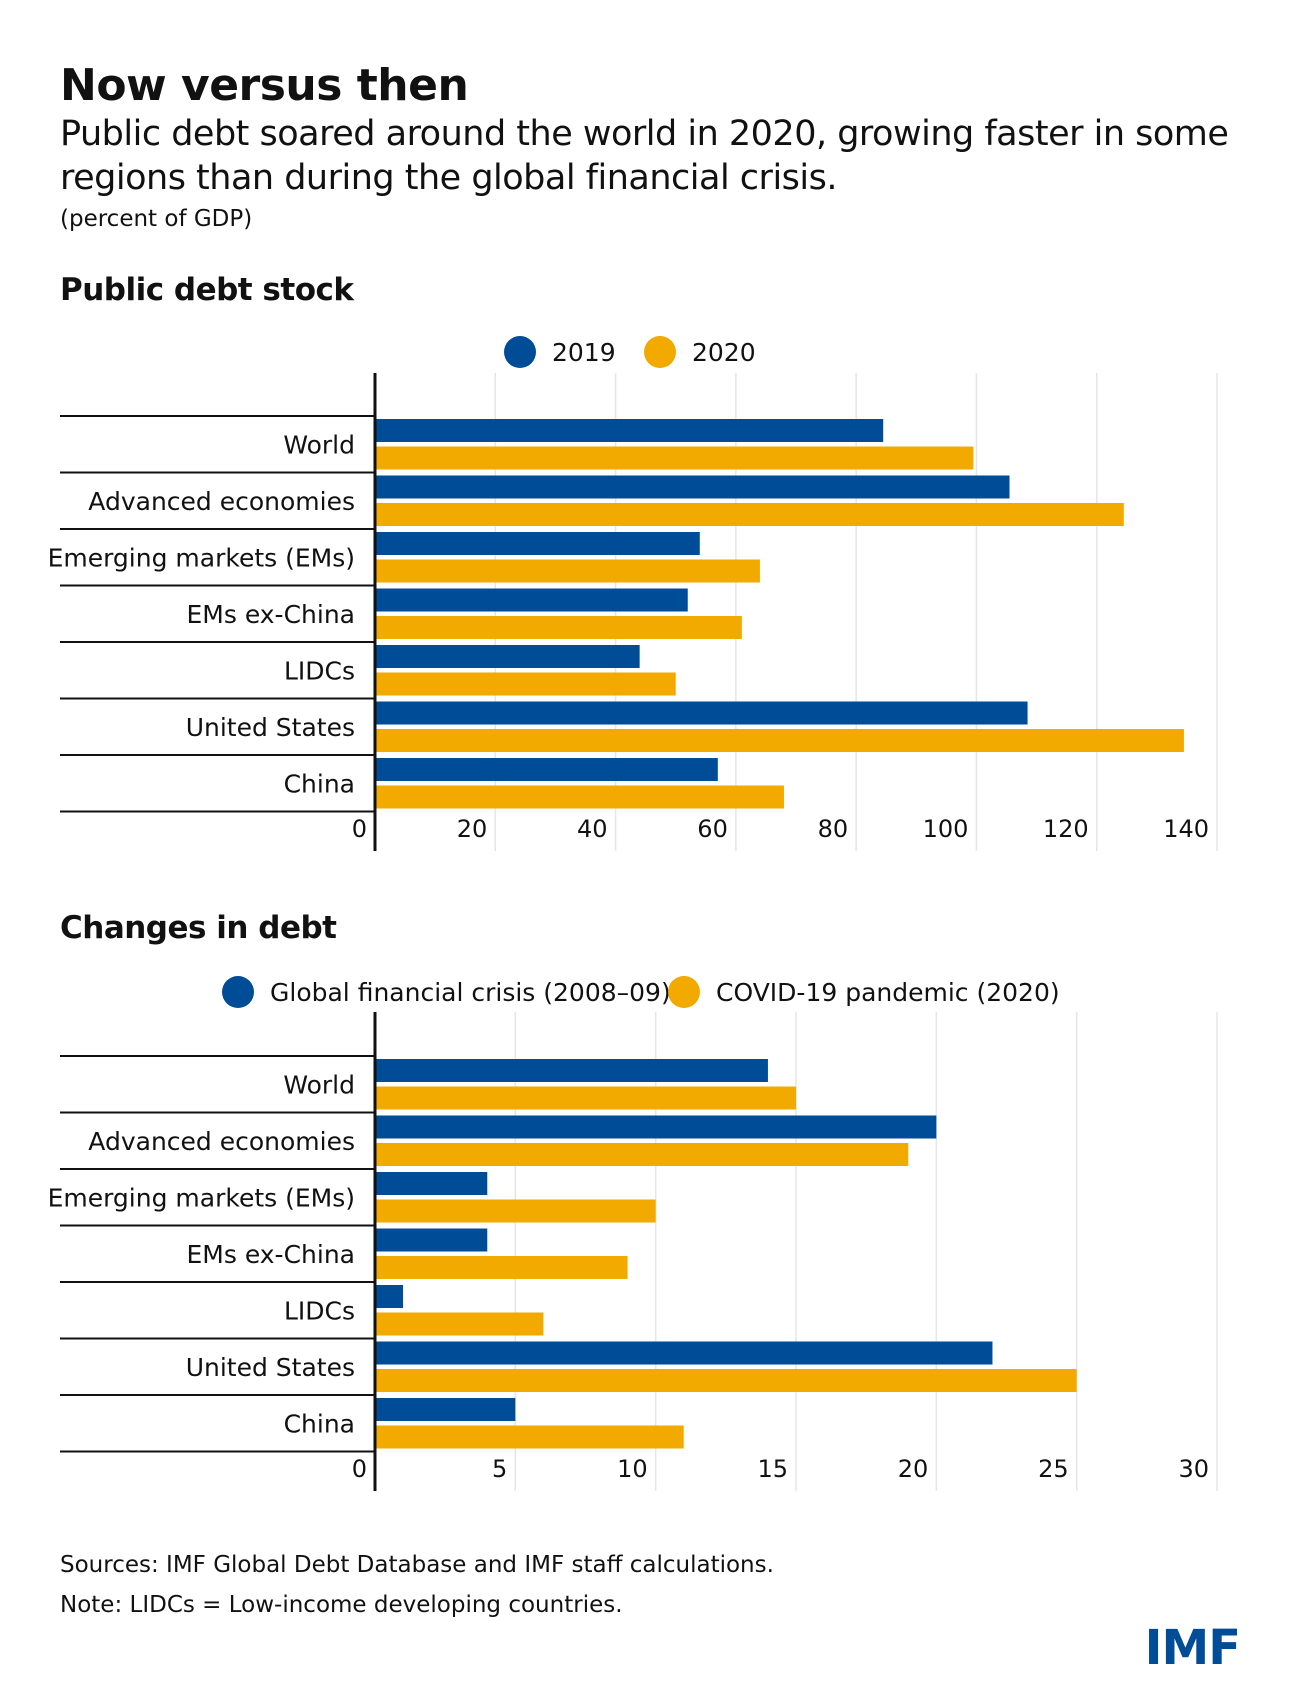 The image size is (1300, 1690). I want to click on chart1-title: Public debt stock, so click(207, 290).